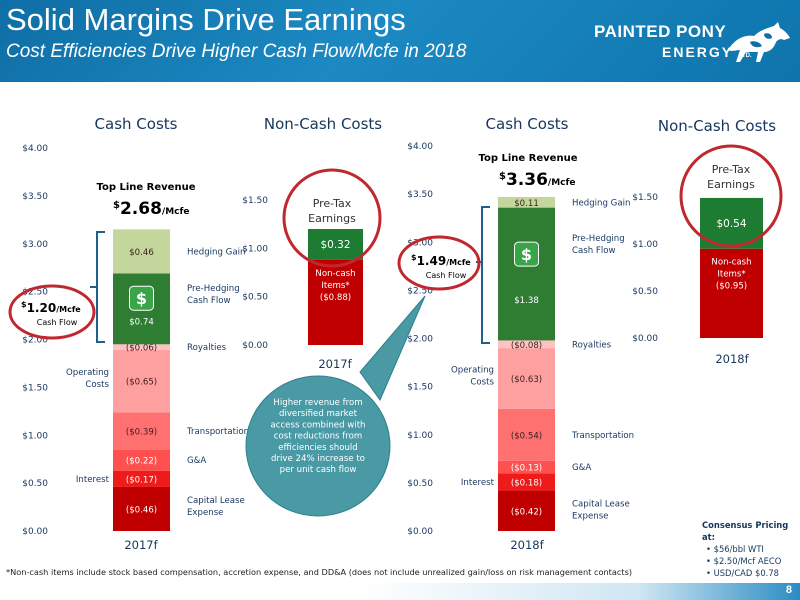 This screenshot has height=600, width=800. I want to click on pretax-earnings-line1-2017: Pre-Tax, so click(332, 203).